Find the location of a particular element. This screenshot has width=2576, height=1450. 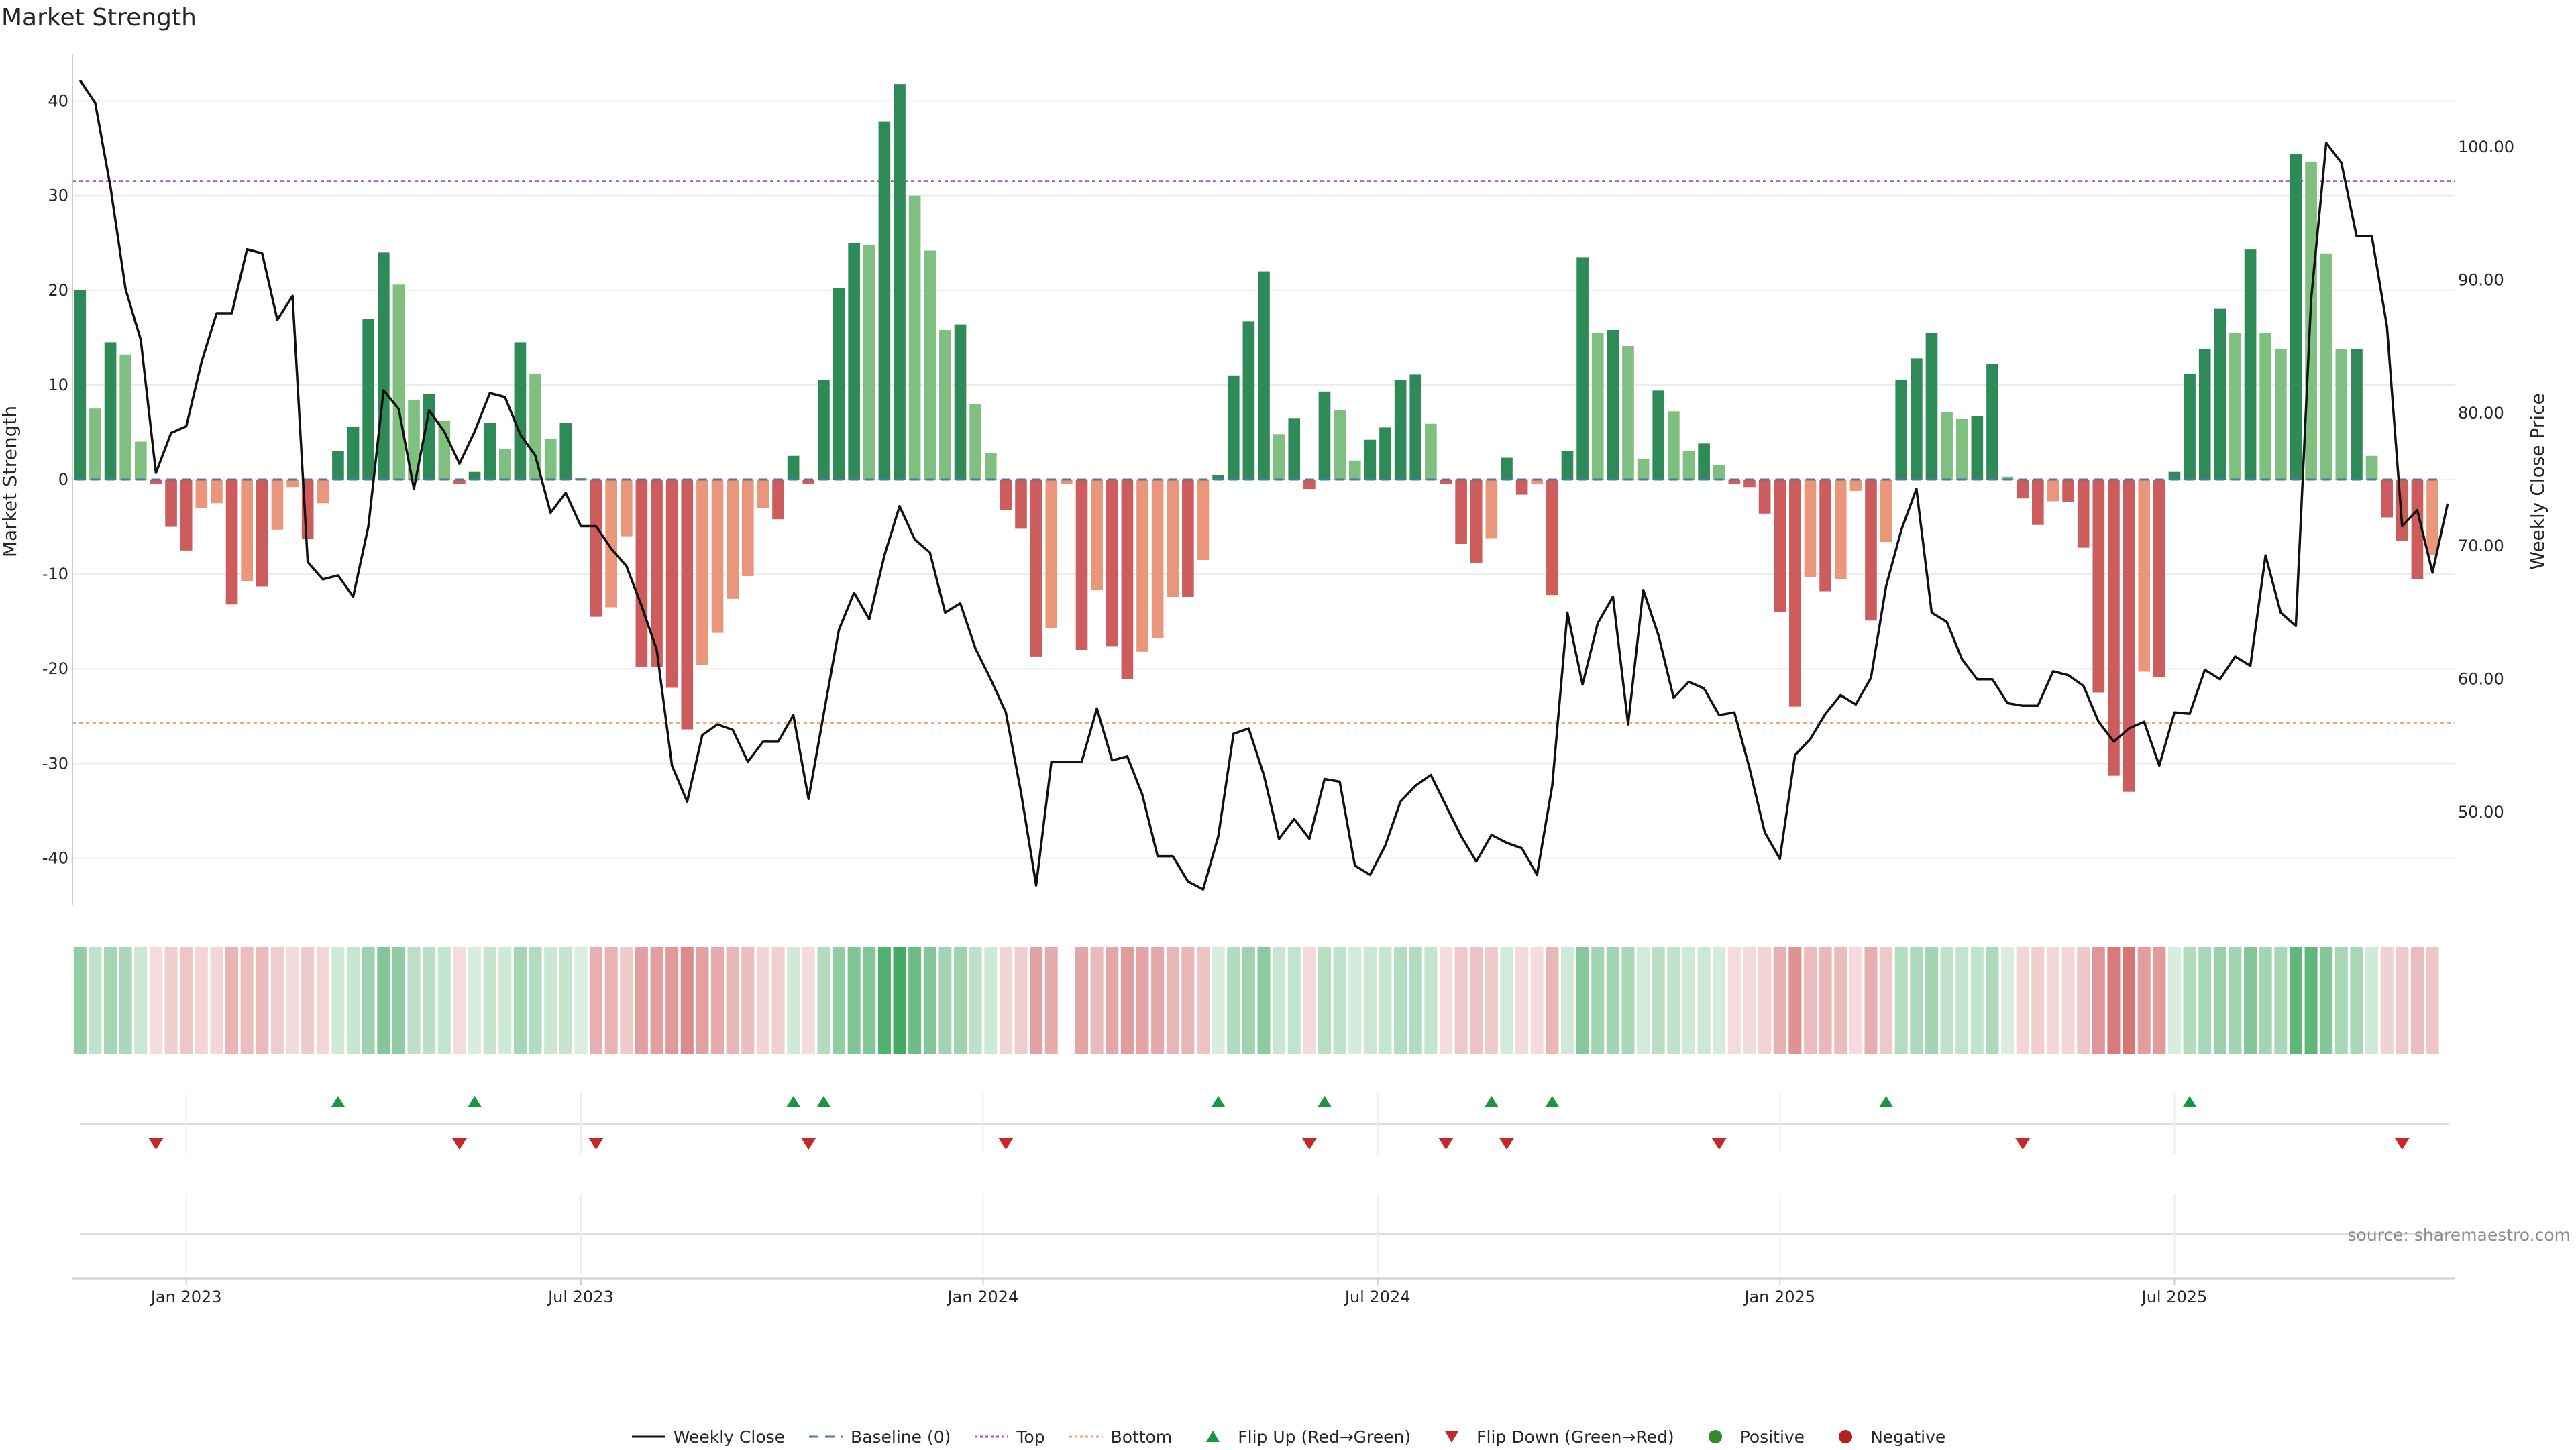

left-tick-label: -40 is located at coordinates (55, 857).